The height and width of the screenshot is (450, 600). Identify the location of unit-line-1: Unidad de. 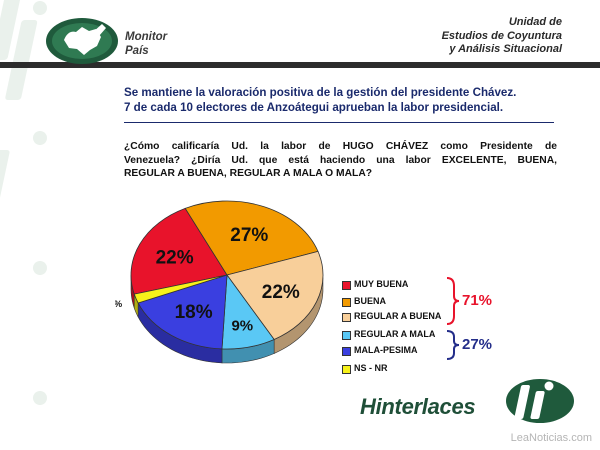
(535, 22).